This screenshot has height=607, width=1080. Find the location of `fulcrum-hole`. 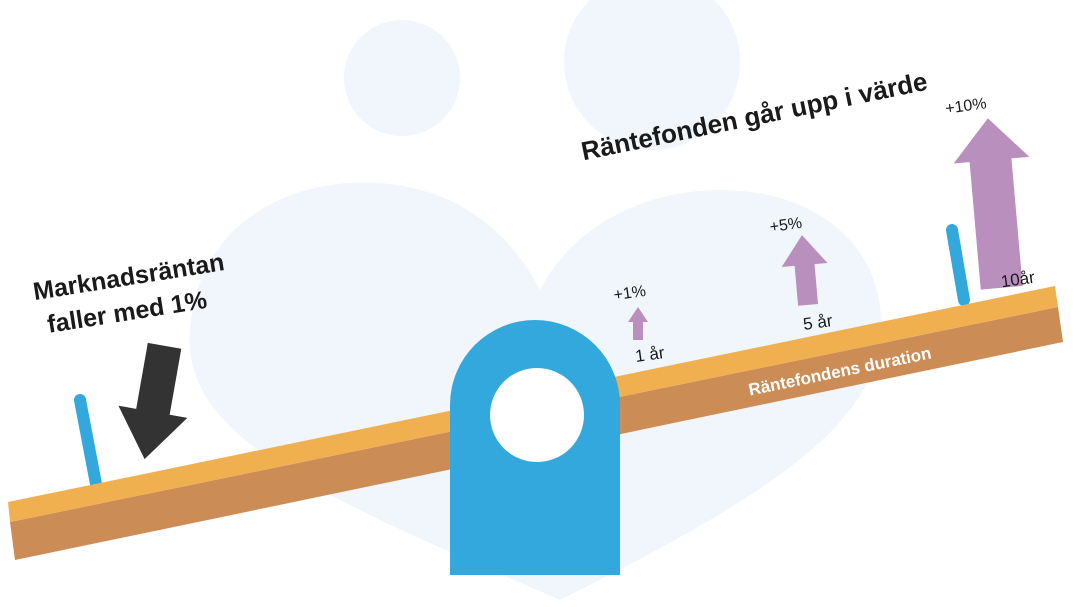

fulcrum-hole is located at coordinates (537, 415).